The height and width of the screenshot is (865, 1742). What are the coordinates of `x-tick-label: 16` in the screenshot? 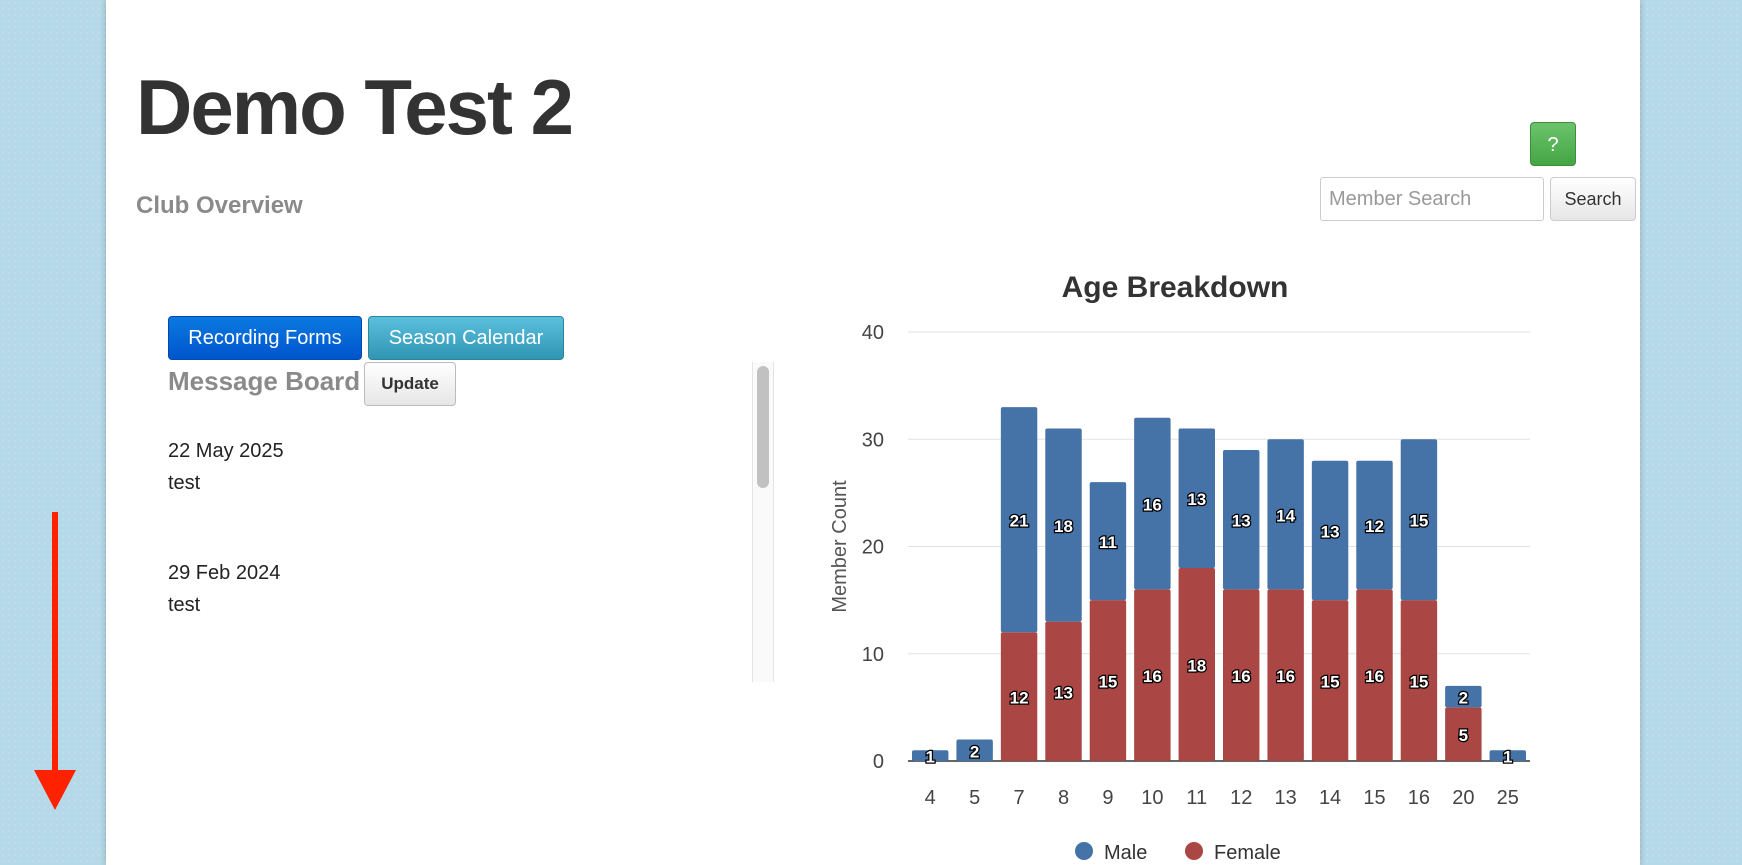 It's located at (1419, 798).